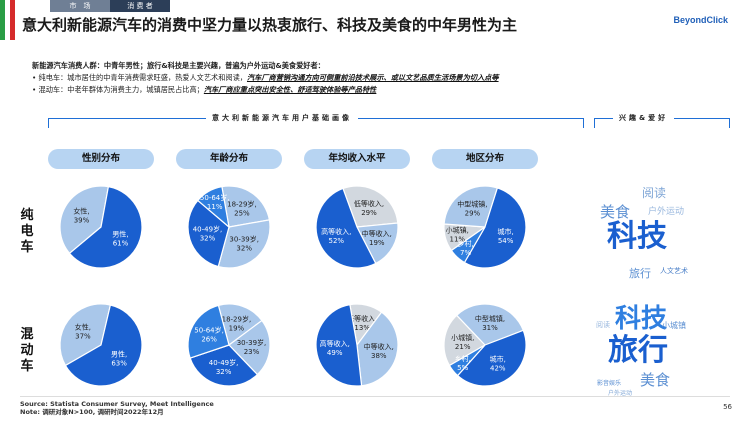 The image size is (750, 422). Describe the element at coordinates (80, 6) in the screenshot. I see `tab-market: 市 场` at that location.